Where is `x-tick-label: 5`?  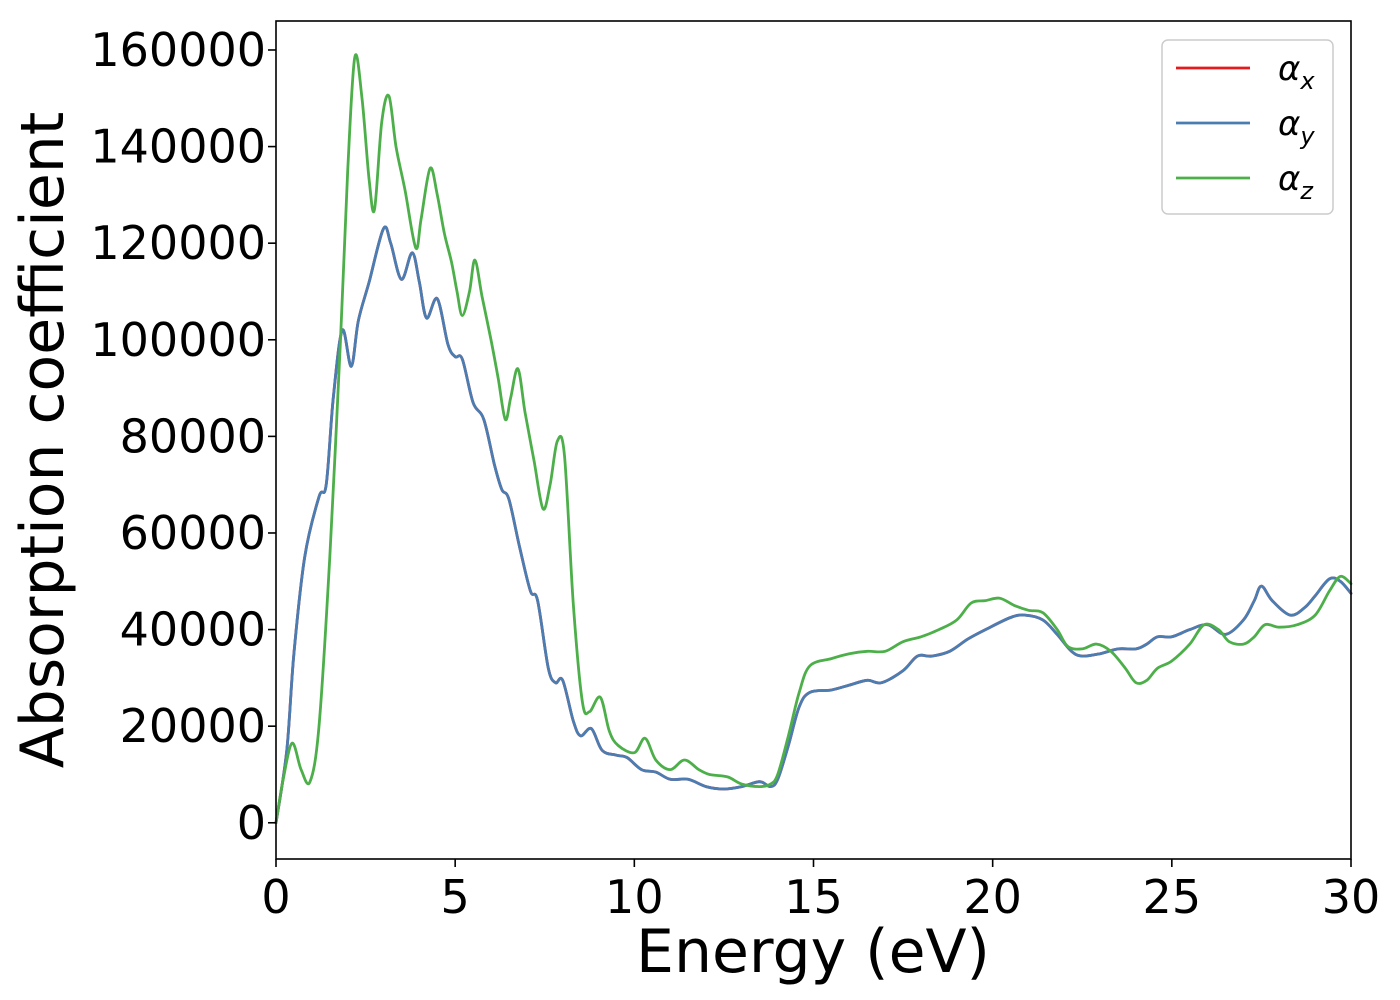 x-tick-label: 5 is located at coordinates (455, 897).